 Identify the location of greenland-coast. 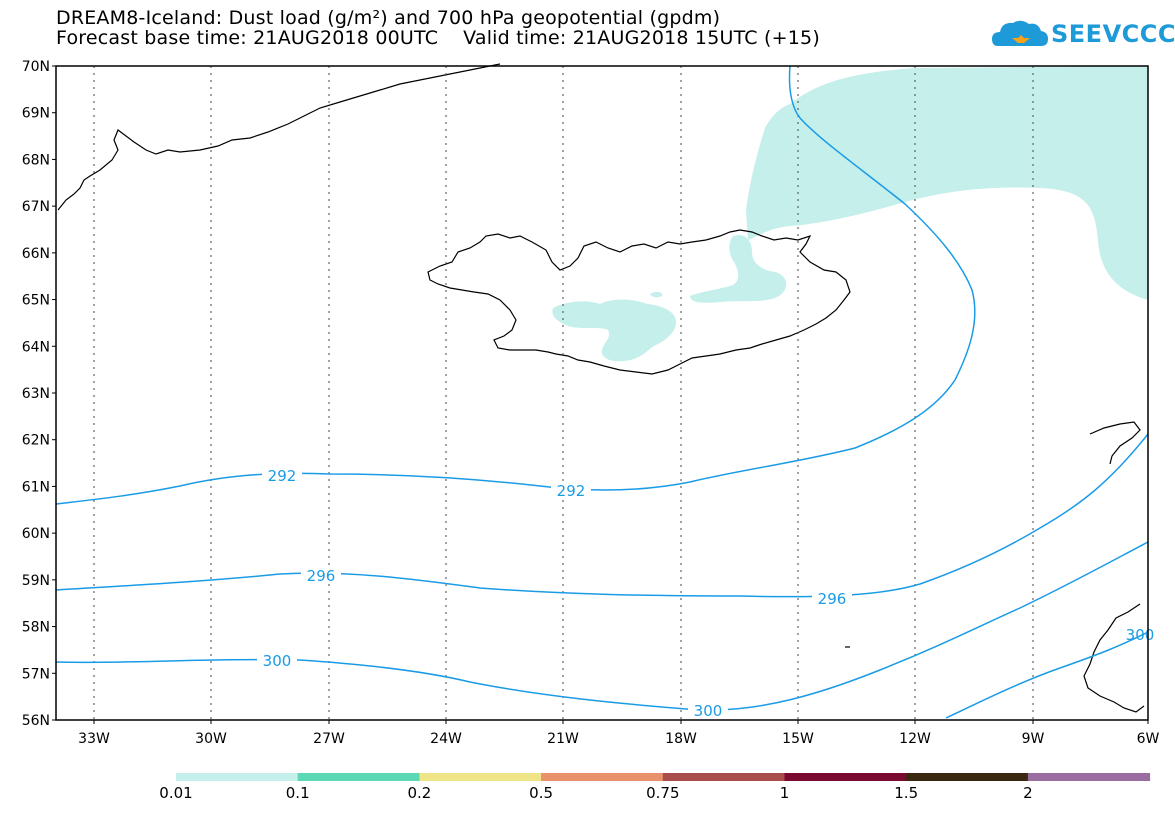
(279, 137).